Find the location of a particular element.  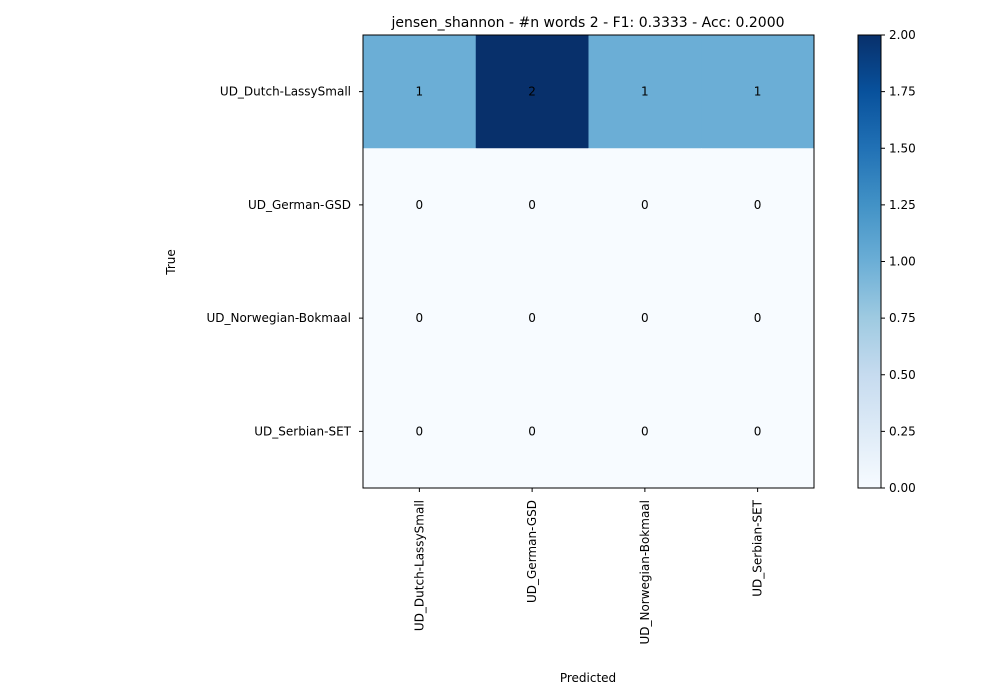

colorbar-tick-label: 0.25 is located at coordinates (902, 431).